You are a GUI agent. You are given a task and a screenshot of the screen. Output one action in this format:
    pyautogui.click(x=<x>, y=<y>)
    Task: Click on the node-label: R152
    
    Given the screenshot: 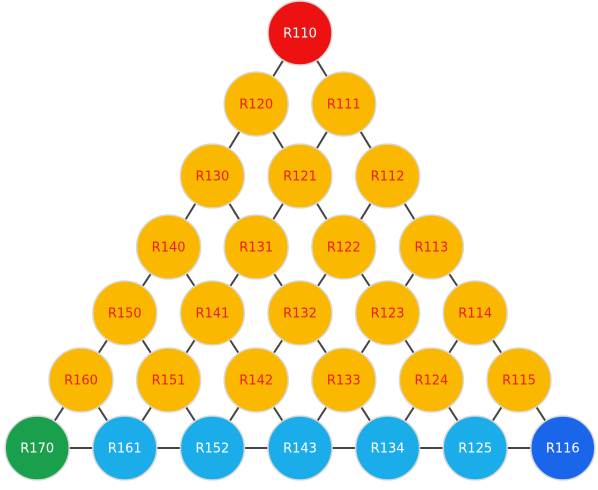 What is the action you would take?
    pyautogui.click(x=212, y=449)
    